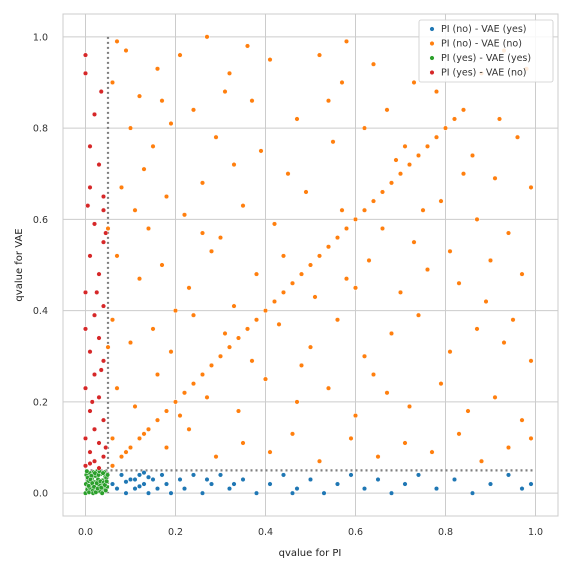  What do you see at coordinates (445, 532) in the screenshot?
I see `x-tick-label: 0.8` at bounding box center [445, 532].